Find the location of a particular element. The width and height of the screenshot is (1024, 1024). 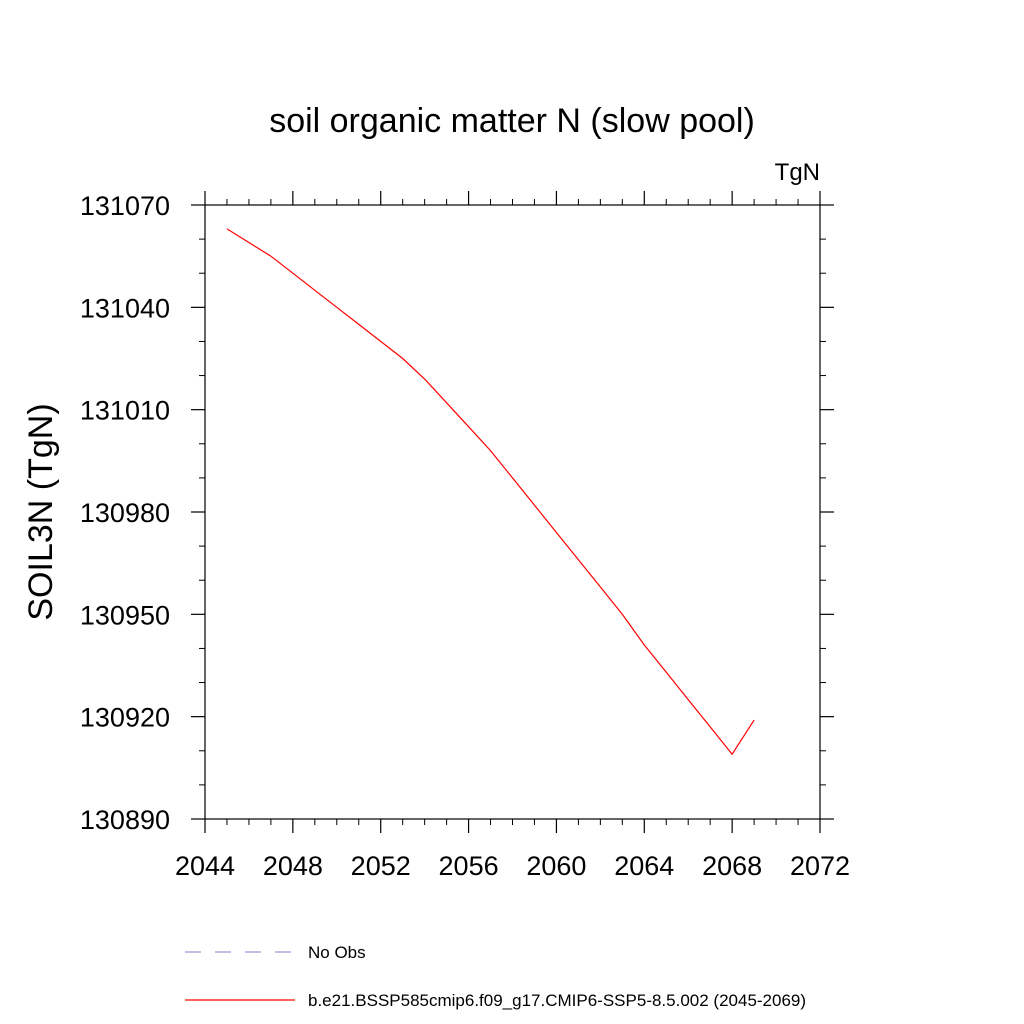

x-tick-label: 2056 is located at coordinates (469, 866).